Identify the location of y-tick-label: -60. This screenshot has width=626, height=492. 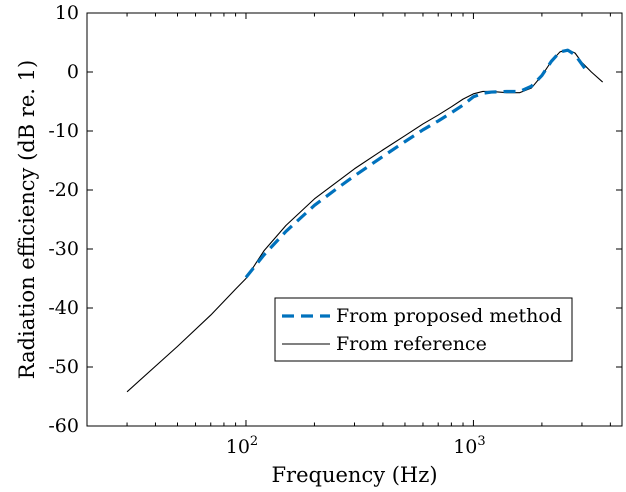
(63, 426).